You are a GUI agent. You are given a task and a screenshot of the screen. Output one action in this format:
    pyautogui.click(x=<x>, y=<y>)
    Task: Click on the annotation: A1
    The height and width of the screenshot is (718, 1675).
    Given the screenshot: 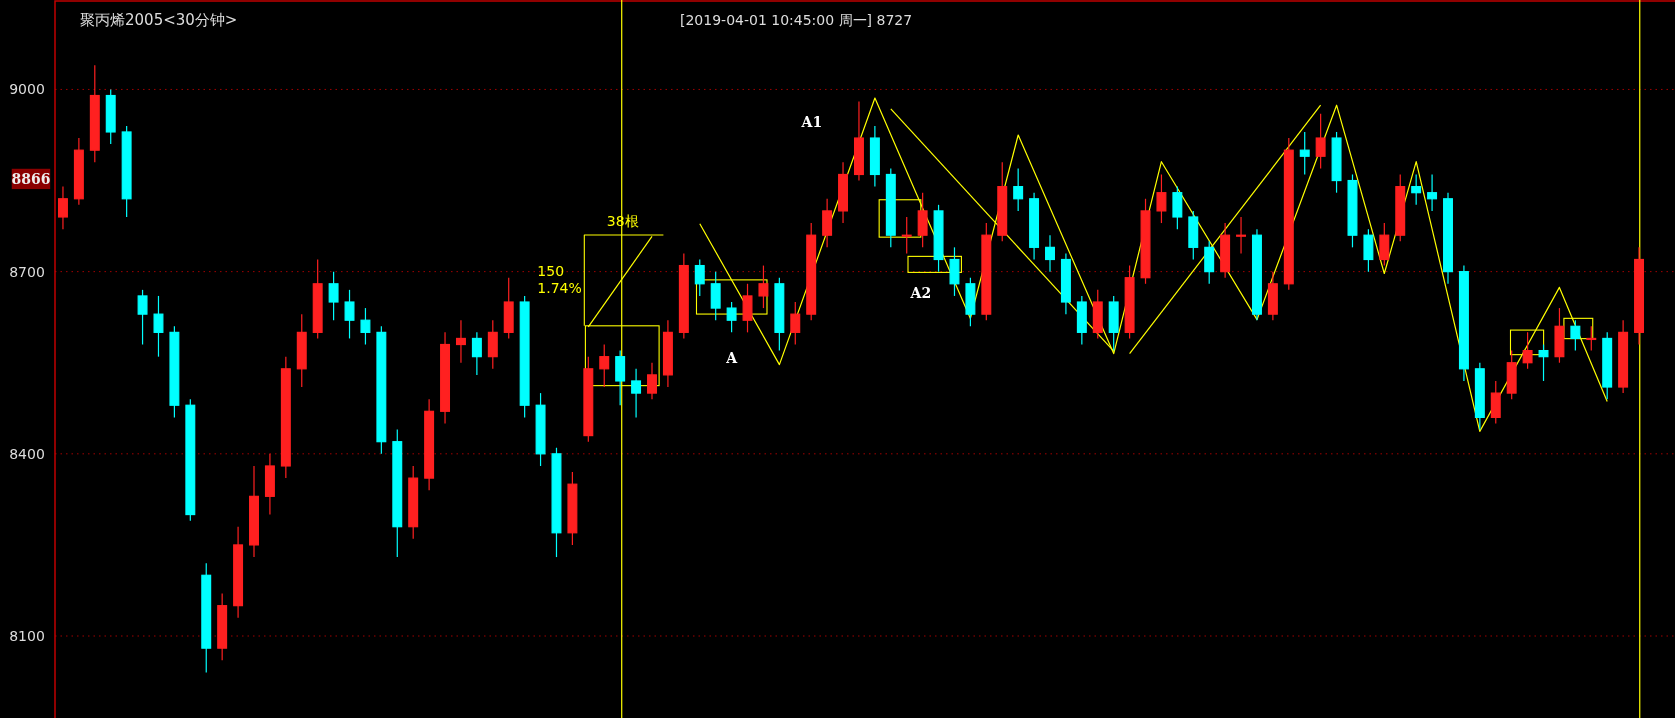 What is the action you would take?
    pyautogui.click(x=811, y=122)
    